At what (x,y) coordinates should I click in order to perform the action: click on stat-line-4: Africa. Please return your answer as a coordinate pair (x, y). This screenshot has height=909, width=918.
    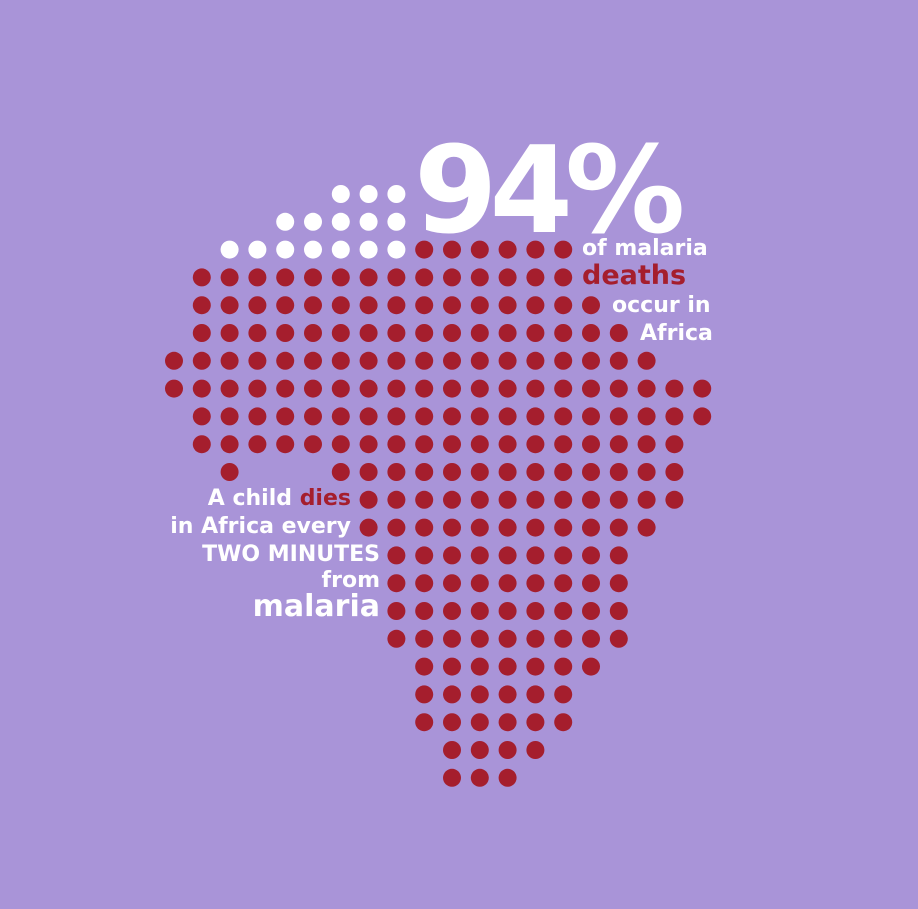
    Looking at the image, I should click on (676, 333).